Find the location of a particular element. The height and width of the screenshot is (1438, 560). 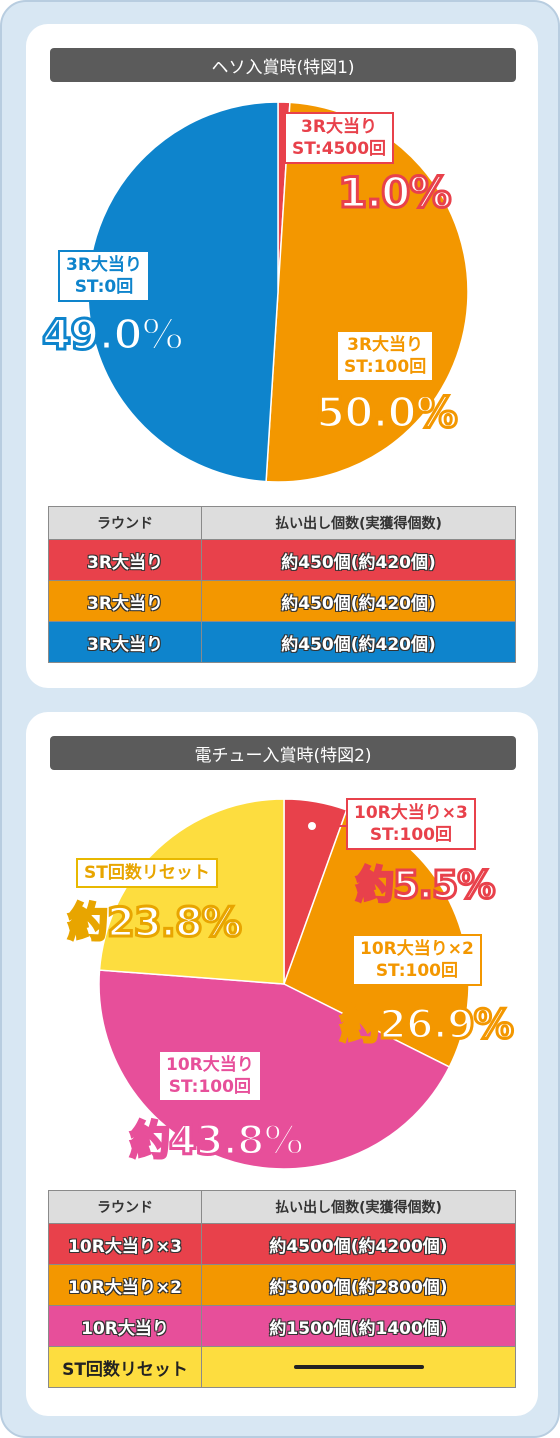

payout-cell-none is located at coordinates (358, 1367).